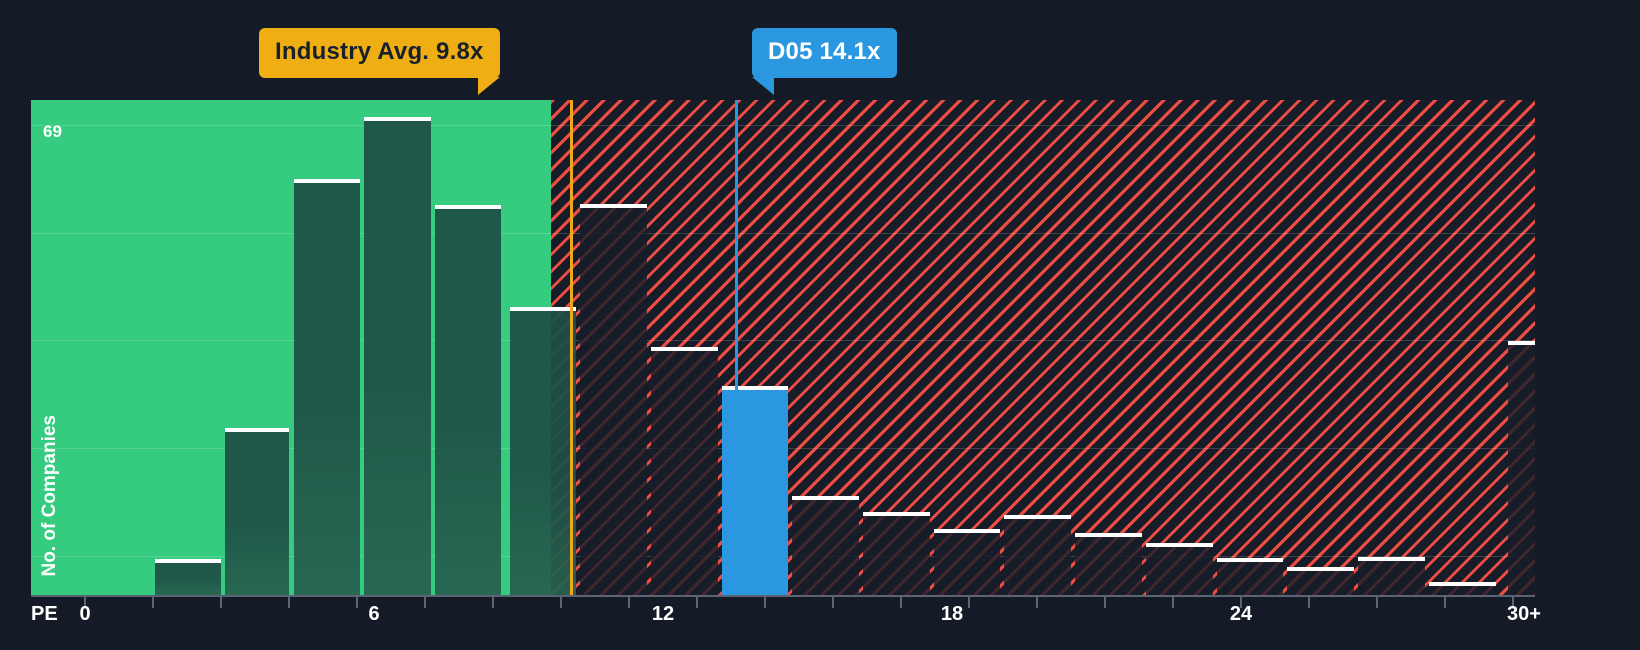 The height and width of the screenshot is (650, 1640). What do you see at coordinates (44, 614) in the screenshot?
I see `x-axis-prefix-label: PE` at bounding box center [44, 614].